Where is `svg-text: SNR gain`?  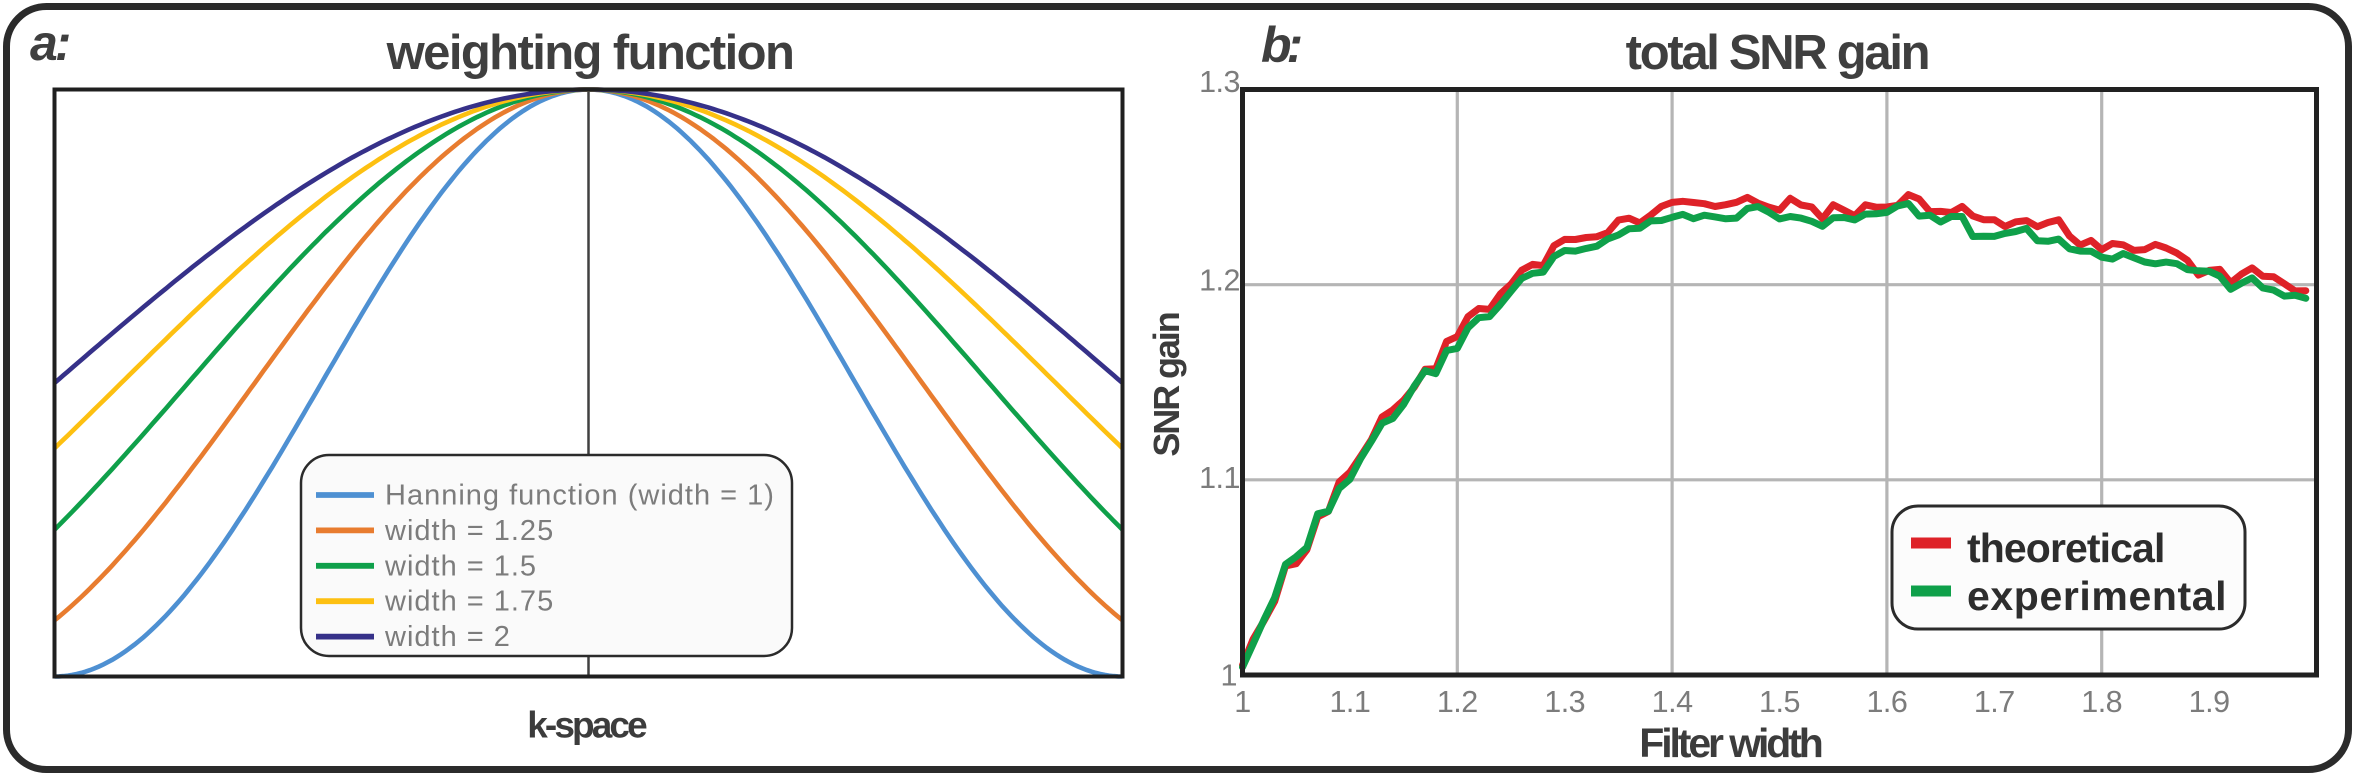
svg-text: SNR gain is located at coordinates (1166, 384).